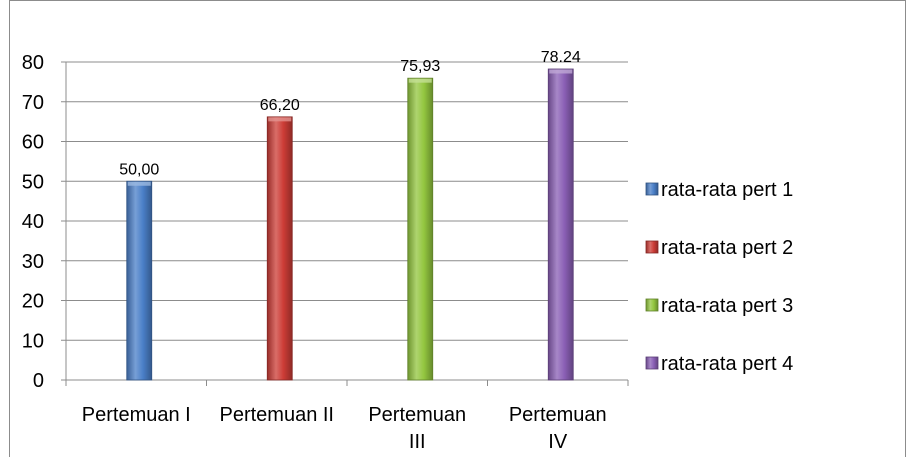  Describe the element at coordinates (33, 182) in the screenshot. I see `y-tick-label: 50` at that location.